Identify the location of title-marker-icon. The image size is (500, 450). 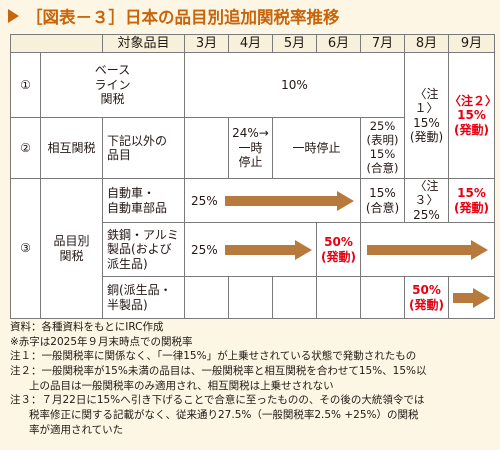
(13, 16).